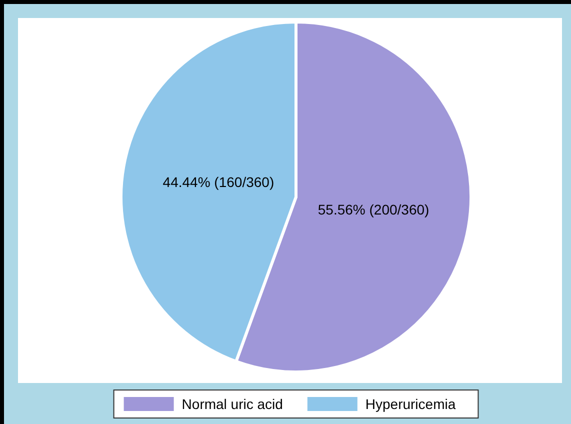 This screenshot has width=571, height=424. I want to click on legend-label: Normal uric acid, so click(232, 404).